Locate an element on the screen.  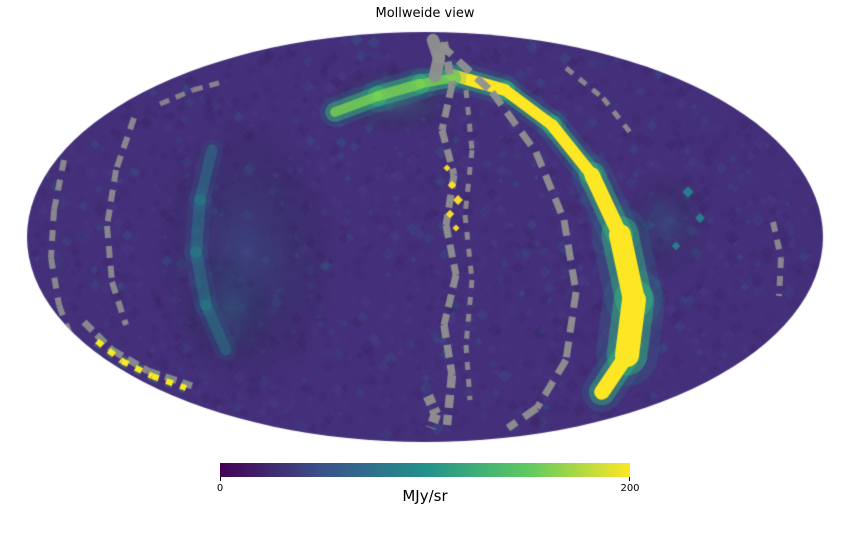
colorbar-tick-max: 200 is located at coordinates (630, 488).